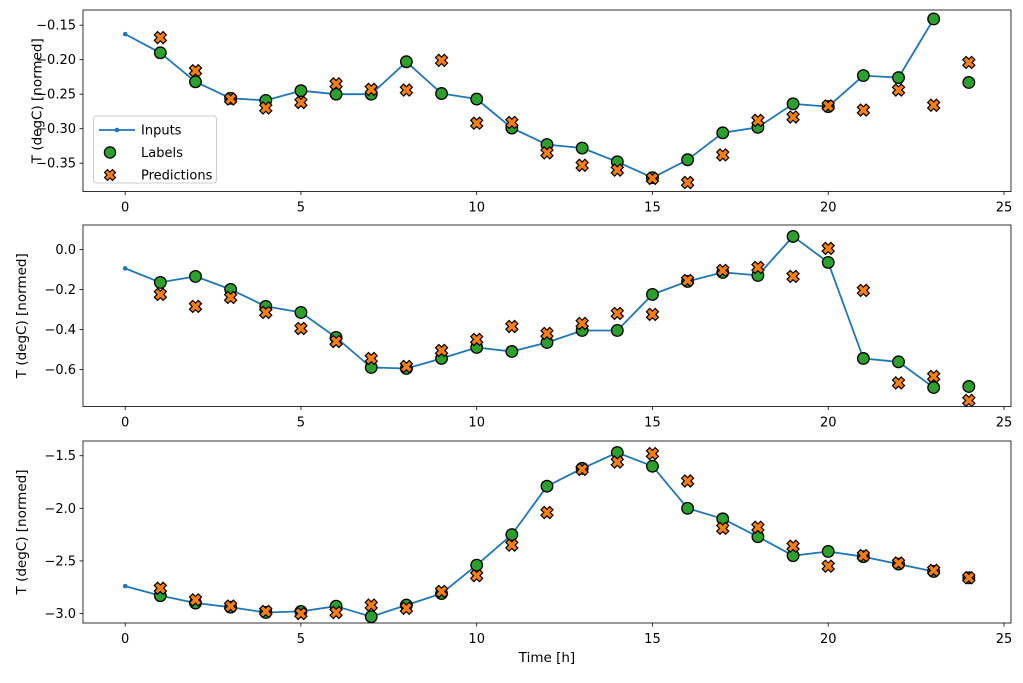 This screenshot has height=683, width=1023. I want to click on legend-x-icon, so click(110, 175).